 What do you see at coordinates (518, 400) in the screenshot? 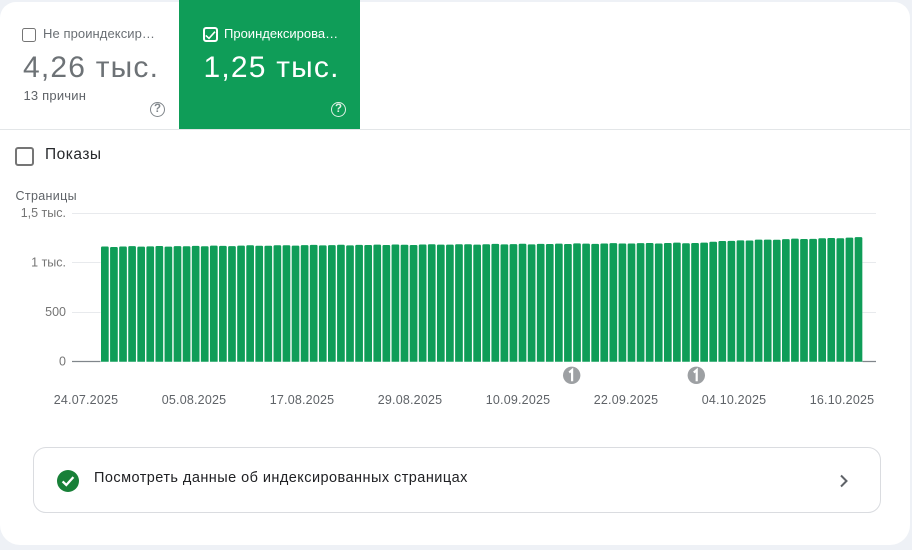
I see `svg-text: 10.09.2025` at bounding box center [518, 400].